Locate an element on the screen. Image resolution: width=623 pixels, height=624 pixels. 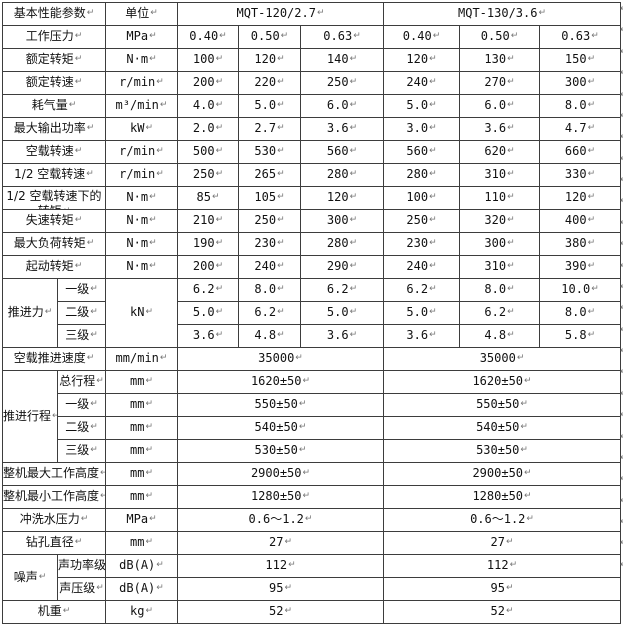
table-row: 二级↵ mm↵ 540±50↵ 540±50↵ is located at coordinates (312, 428).